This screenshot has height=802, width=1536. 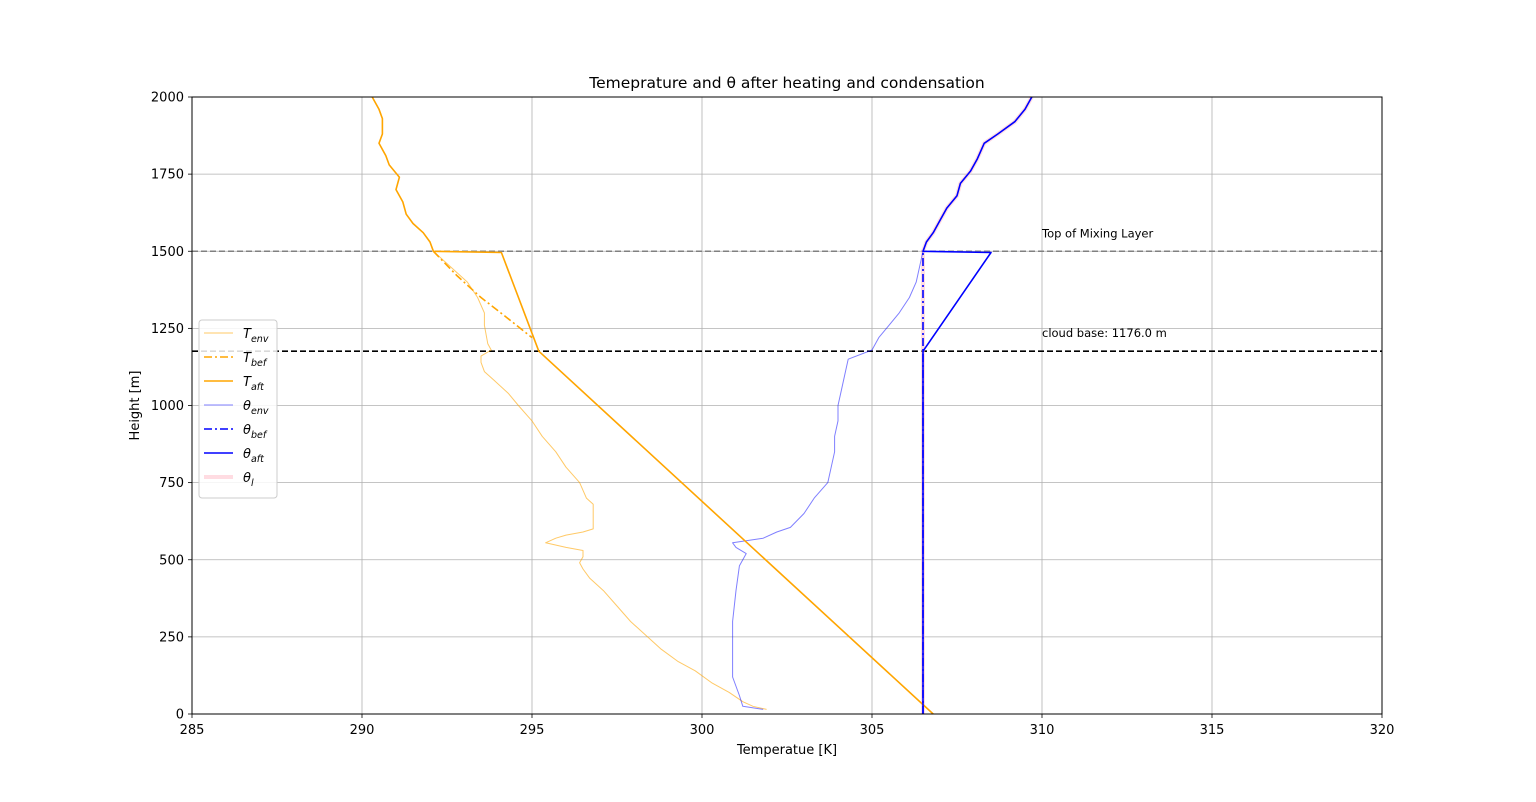 I want to click on legend-label-theta-aft: θaft, so click(x=254, y=456).